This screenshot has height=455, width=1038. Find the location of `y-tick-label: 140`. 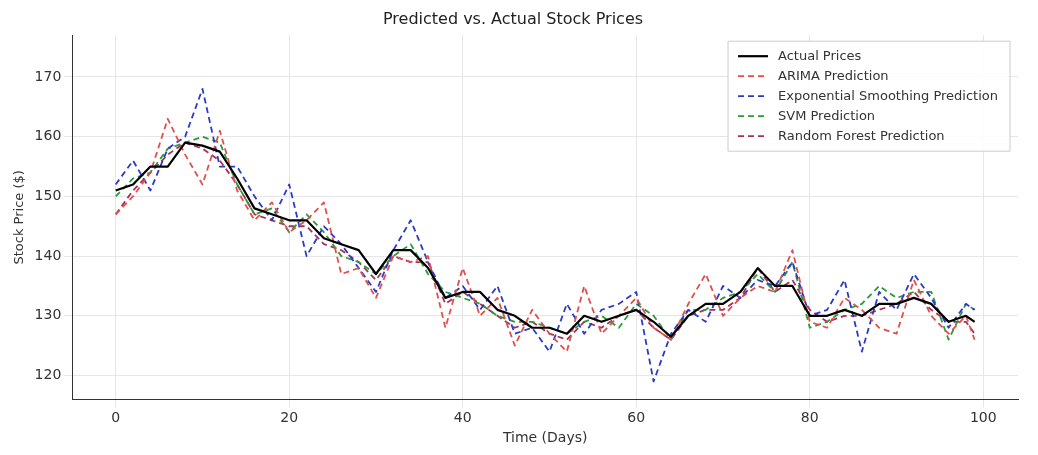

y-tick-label: 140 is located at coordinates (48, 254).